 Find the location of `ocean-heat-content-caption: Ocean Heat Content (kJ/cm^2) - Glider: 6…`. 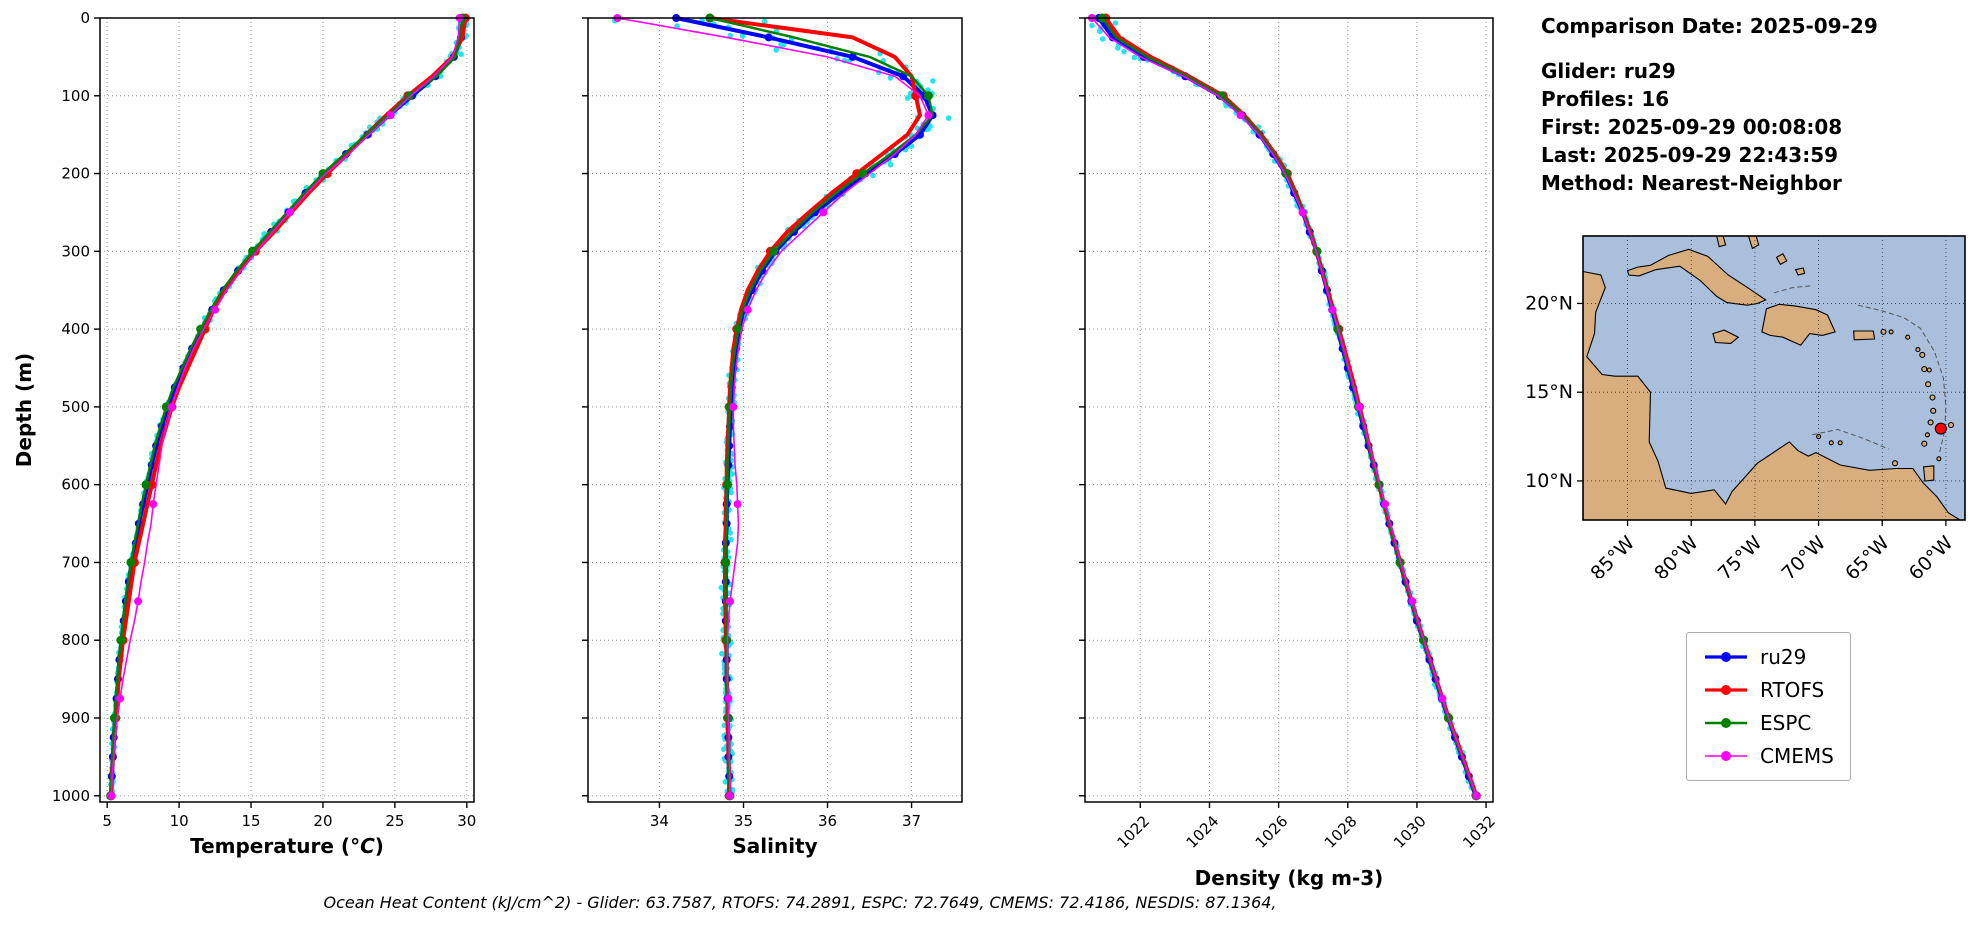

ocean-heat-content-caption: Ocean Heat Content (kJ/cm^2) - Glider: 6… is located at coordinates (800, 902).